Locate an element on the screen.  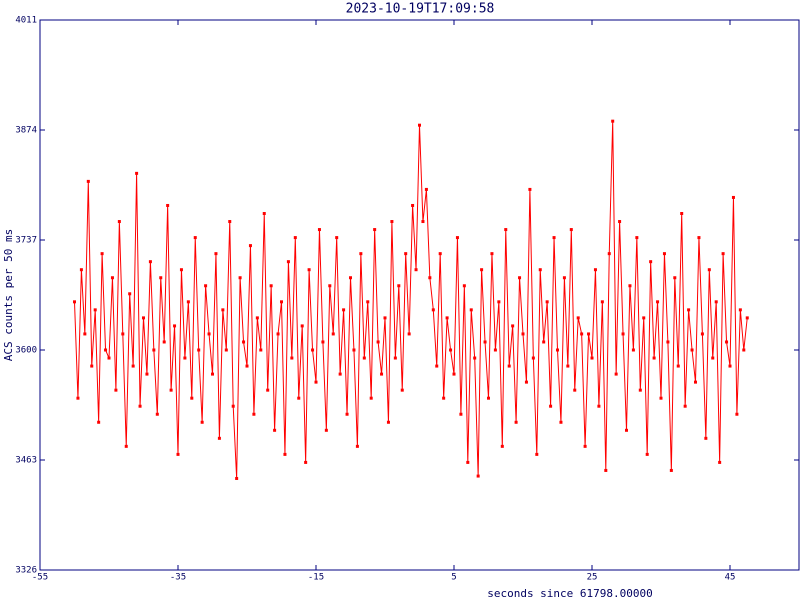
x-axis-label: seconds since 61798.00000 is located at coordinates (570, 593).